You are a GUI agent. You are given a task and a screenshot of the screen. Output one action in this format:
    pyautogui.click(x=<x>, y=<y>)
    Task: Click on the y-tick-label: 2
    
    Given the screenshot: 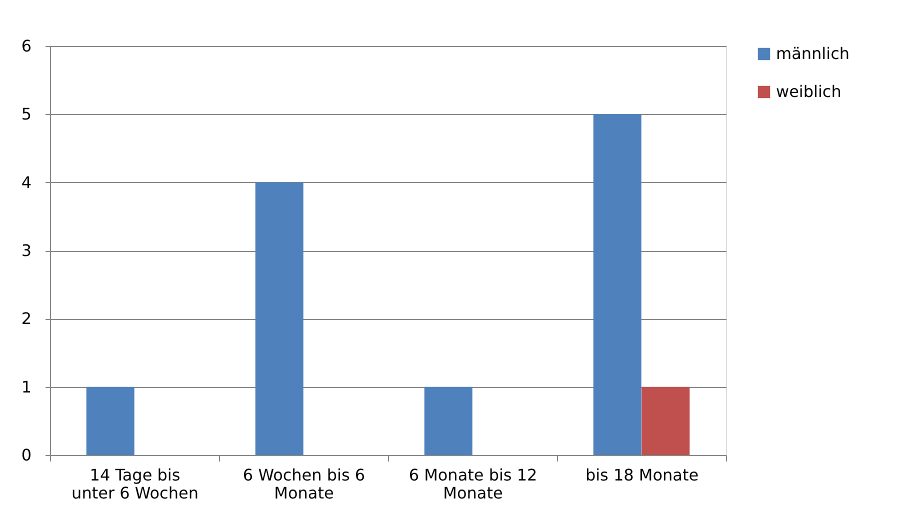 What is the action you would take?
    pyautogui.click(x=26, y=318)
    